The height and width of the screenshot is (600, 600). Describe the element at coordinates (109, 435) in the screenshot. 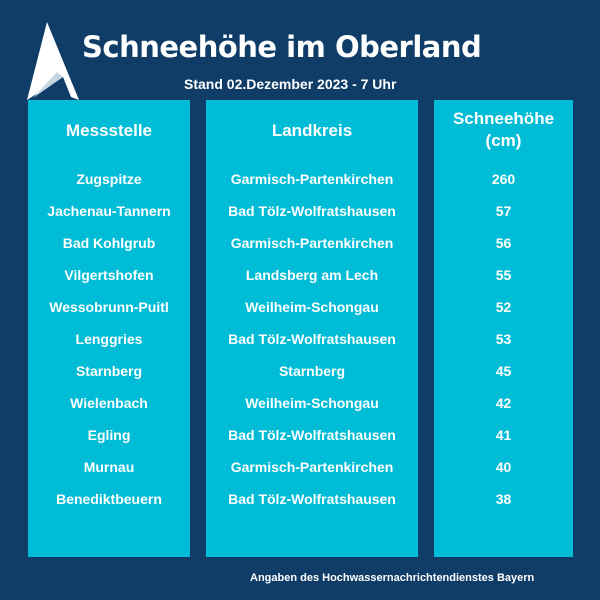

I see `station-cell: Egling` at that location.